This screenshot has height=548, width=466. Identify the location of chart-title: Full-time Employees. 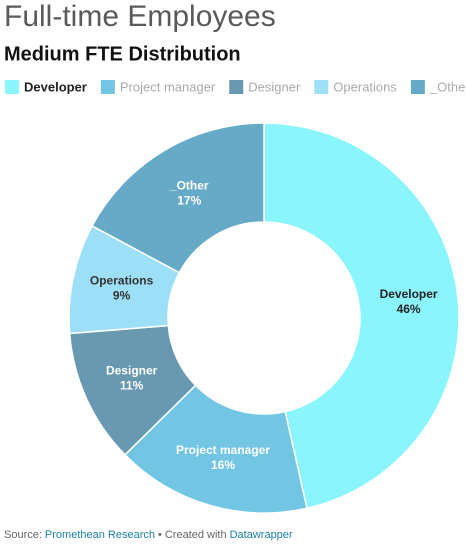
(140, 16).